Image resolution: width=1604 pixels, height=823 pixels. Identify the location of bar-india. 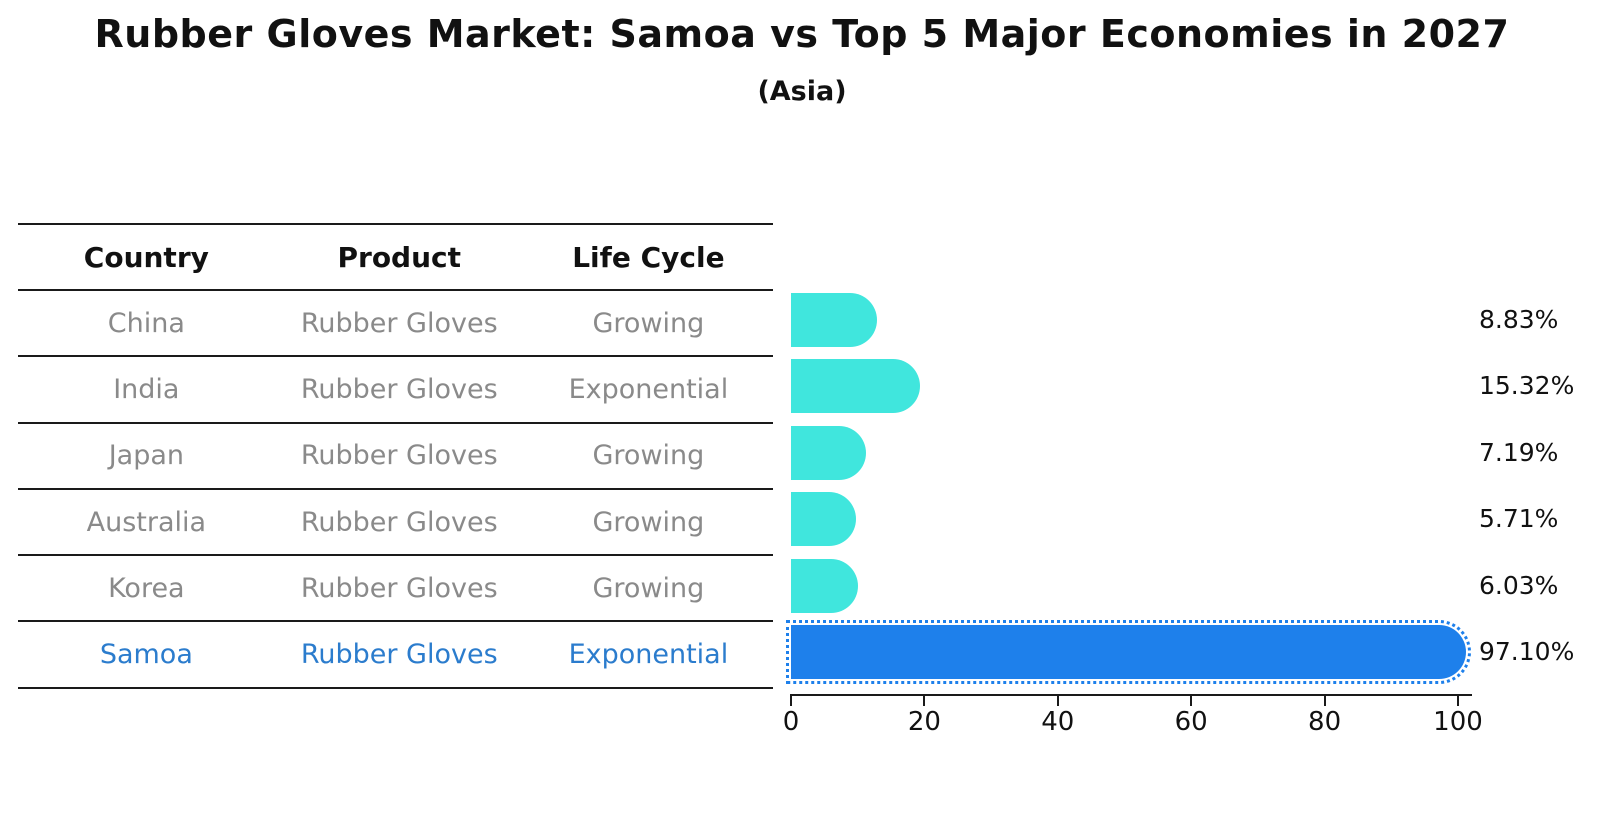
(856, 386).